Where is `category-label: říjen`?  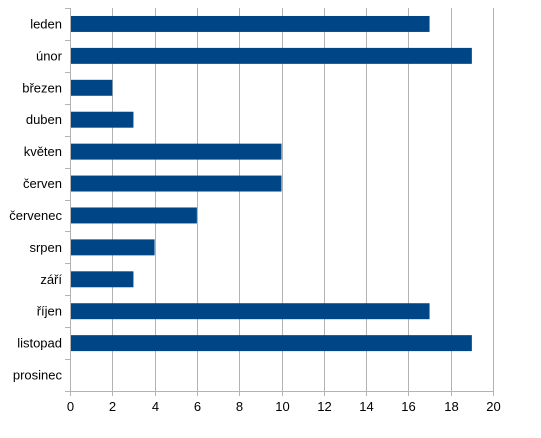 category-label: říjen is located at coordinates (49, 311).